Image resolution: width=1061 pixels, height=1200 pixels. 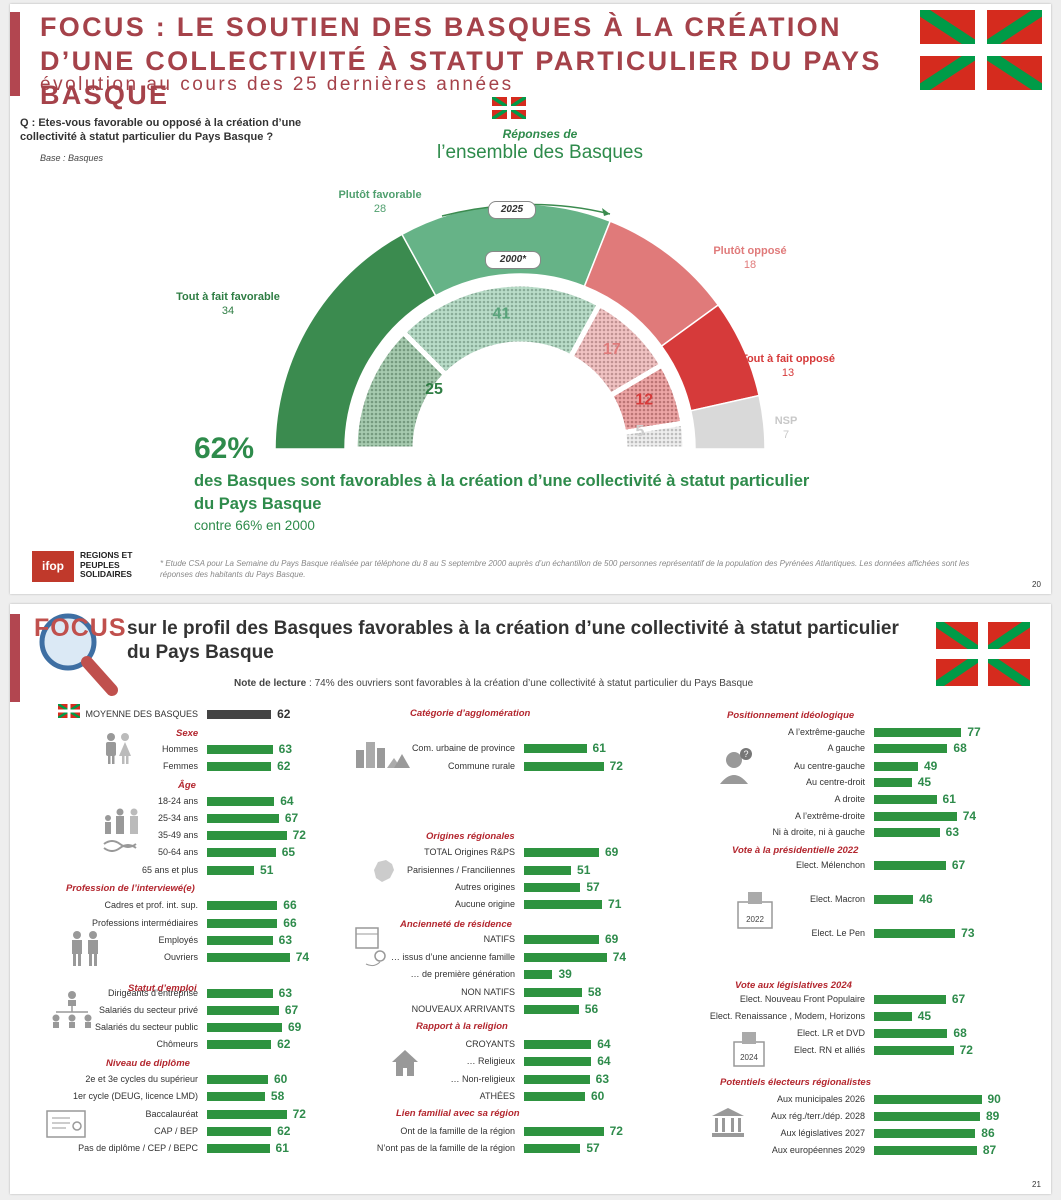 What do you see at coordinates (989, 1150) in the screenshot?
I see `bar-value: 87` at bounding box center [989, 1150].